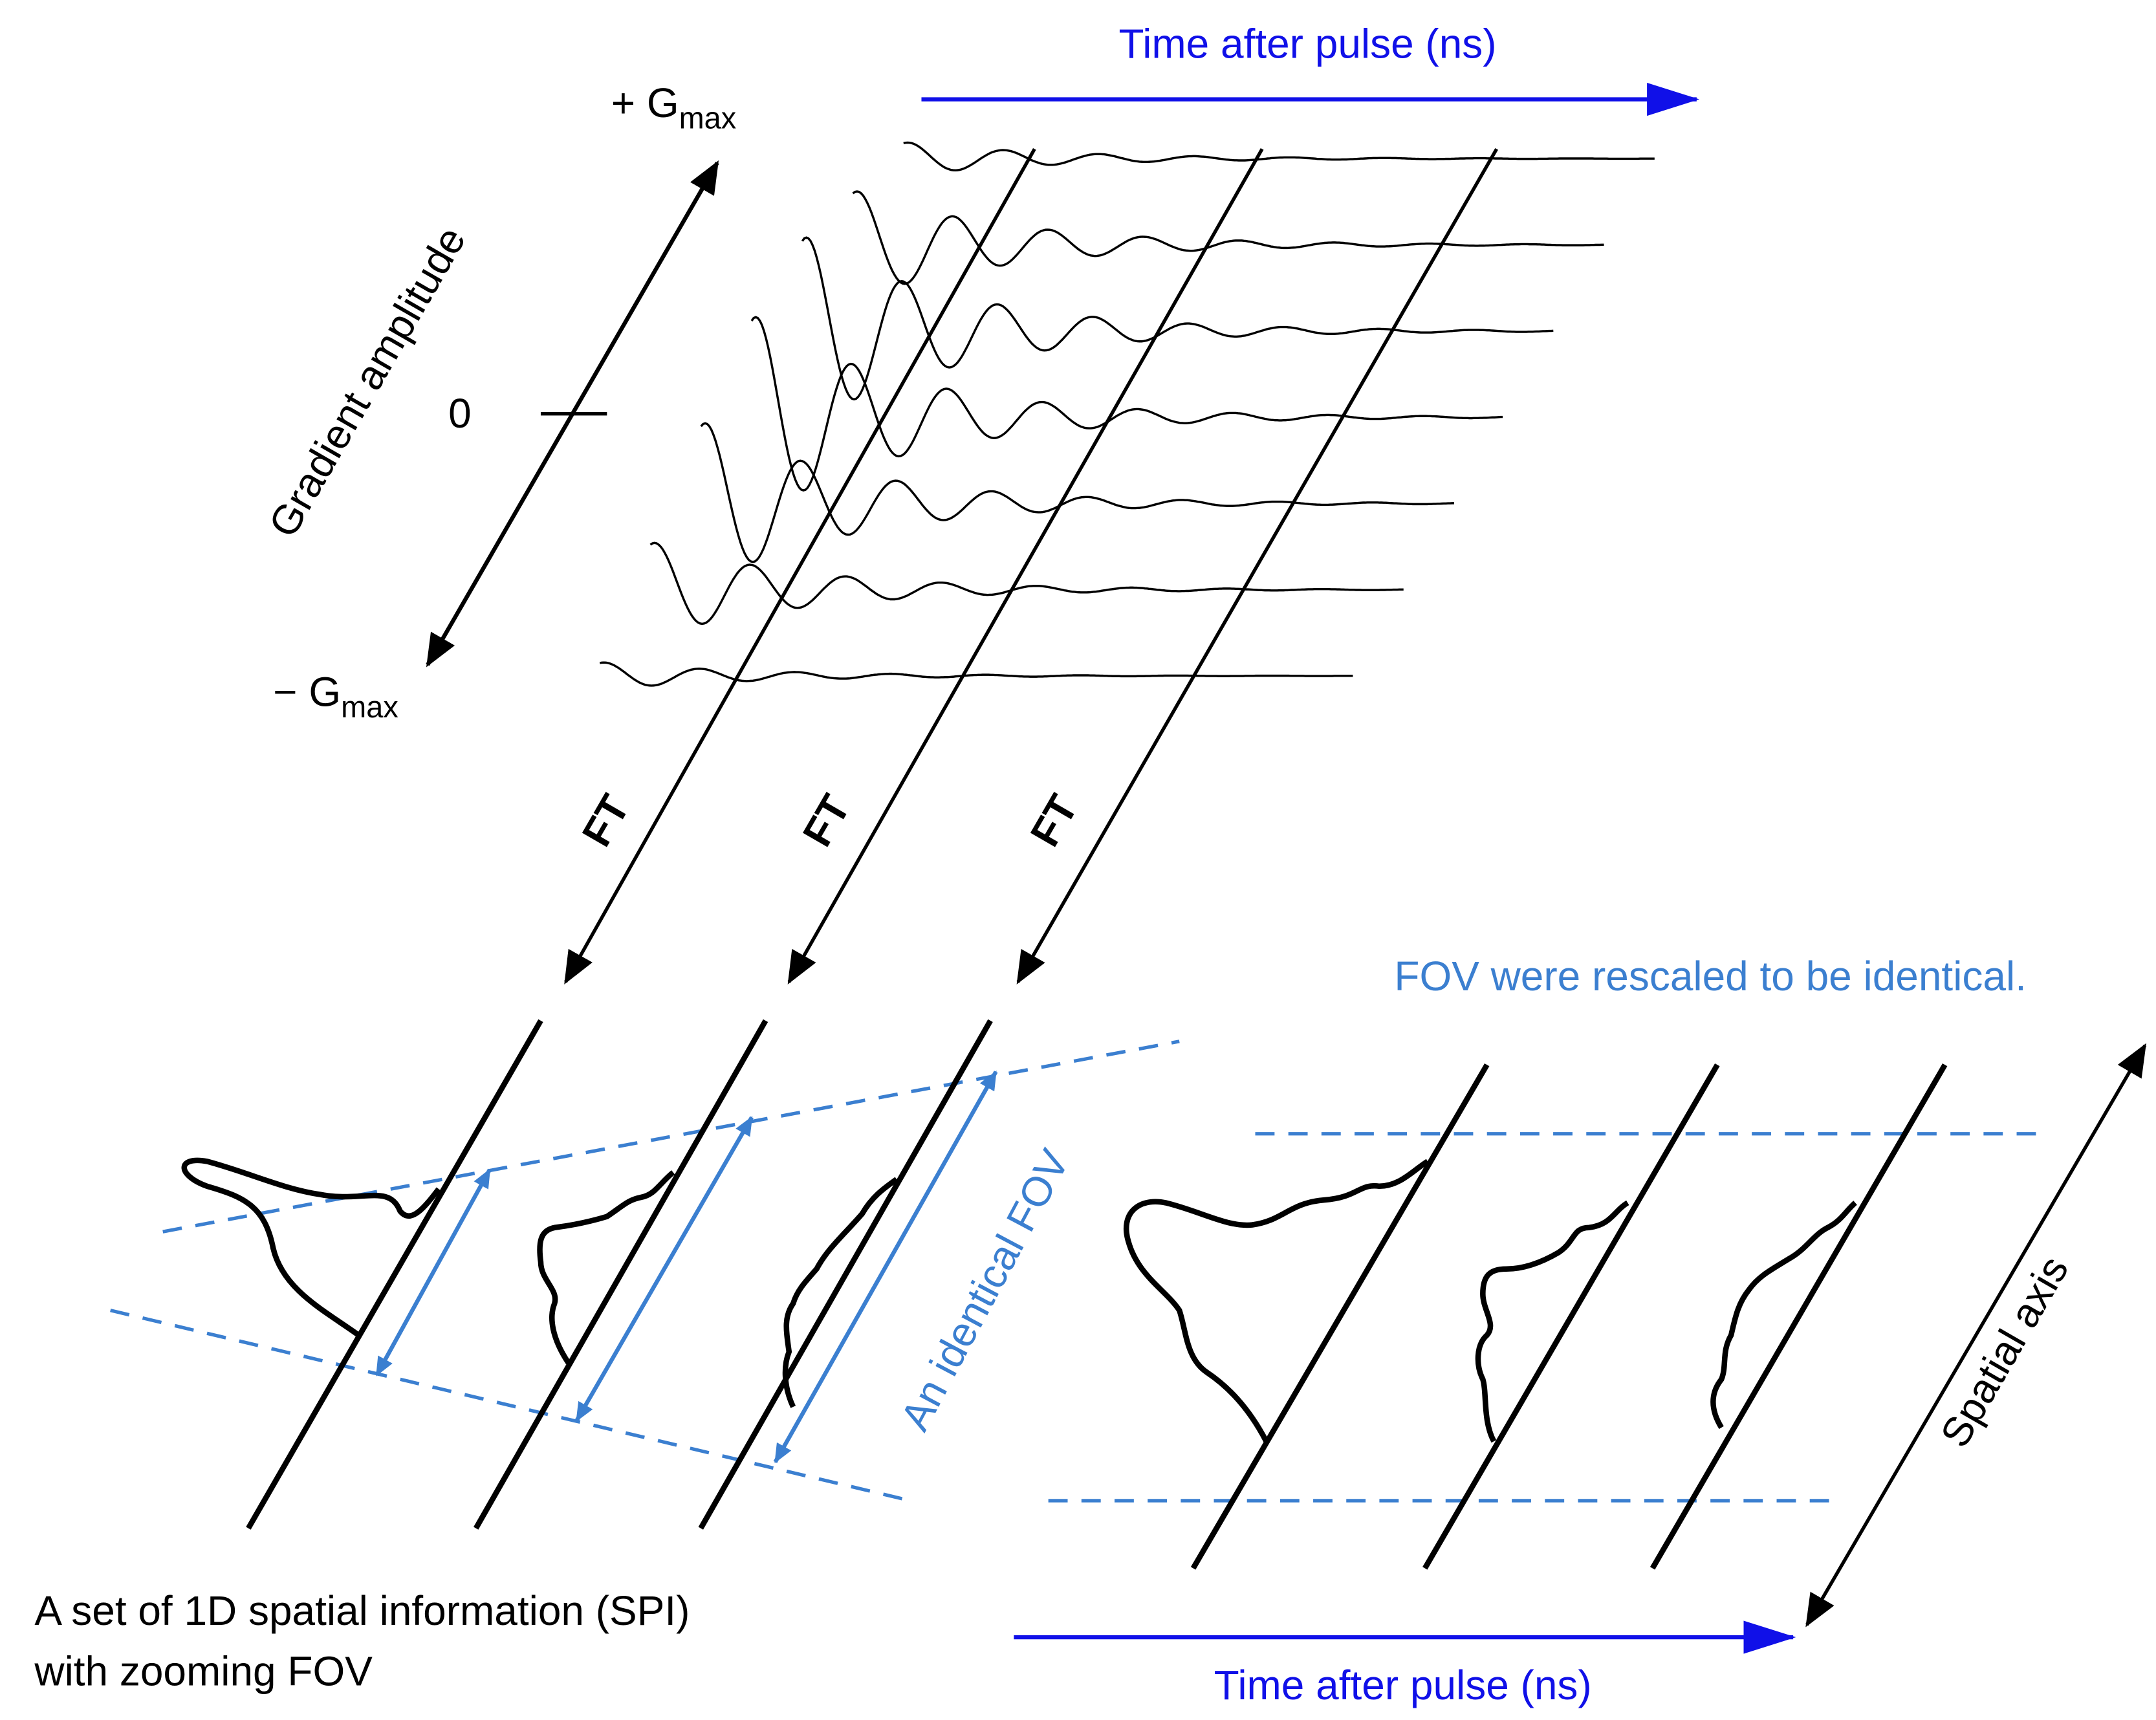 The width and height of the screenshot is (2156, 1720). I want to click on gmax-prefix: + G, so click(645, 103).